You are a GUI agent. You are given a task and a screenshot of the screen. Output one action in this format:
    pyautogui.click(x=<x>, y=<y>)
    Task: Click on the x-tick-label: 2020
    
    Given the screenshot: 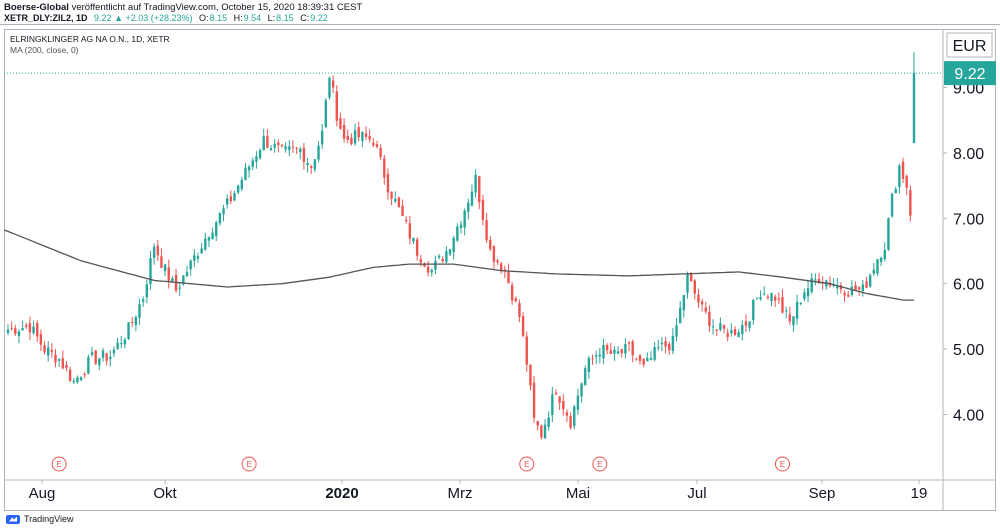 What is the action you would take?
    pyautogui.click(x=341, y=493)
    